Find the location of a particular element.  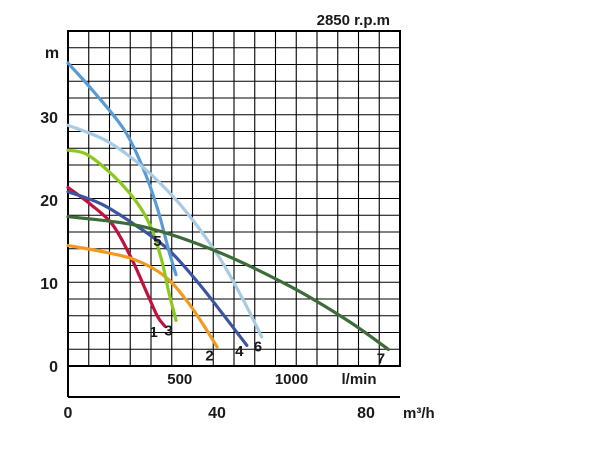

y-tick-label: 30 is located at coordinates (49, 118).